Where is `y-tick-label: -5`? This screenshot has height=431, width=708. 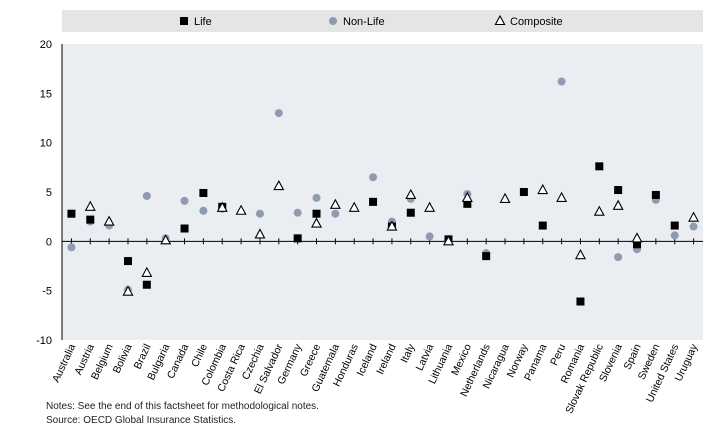 y-tick-label: -5 is located at coordinates (47, 292).